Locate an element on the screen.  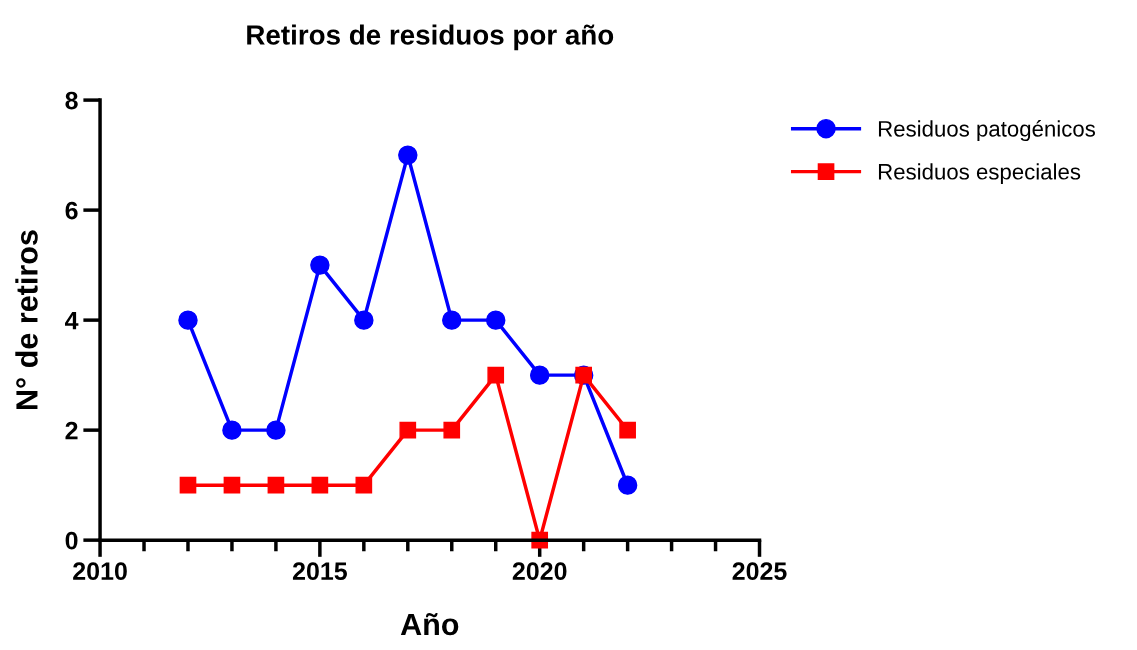
legend-label: Residuos patogénicos is located at coordinates (987, 131).